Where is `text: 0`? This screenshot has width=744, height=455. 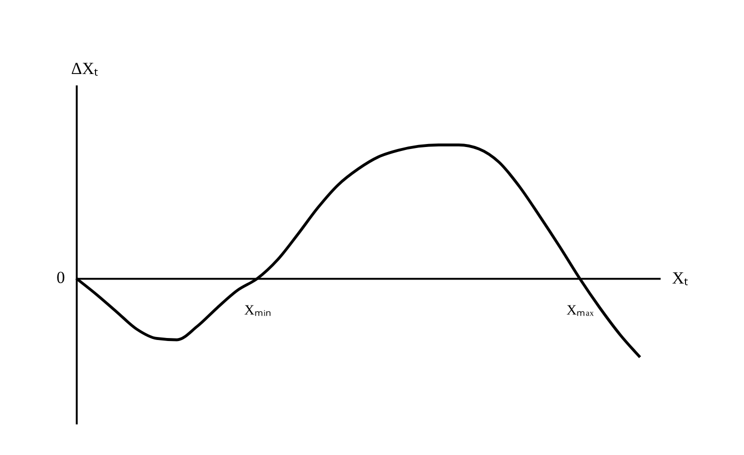
text: 0 is located at coordinates (60, 278).